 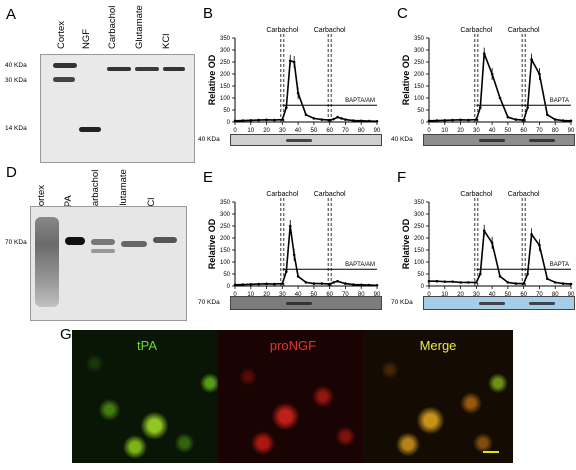 What do you see at coordinates (539, 131) in the screenshot?
I see `x-tick-label: 70` at bounding box center [539, 131].